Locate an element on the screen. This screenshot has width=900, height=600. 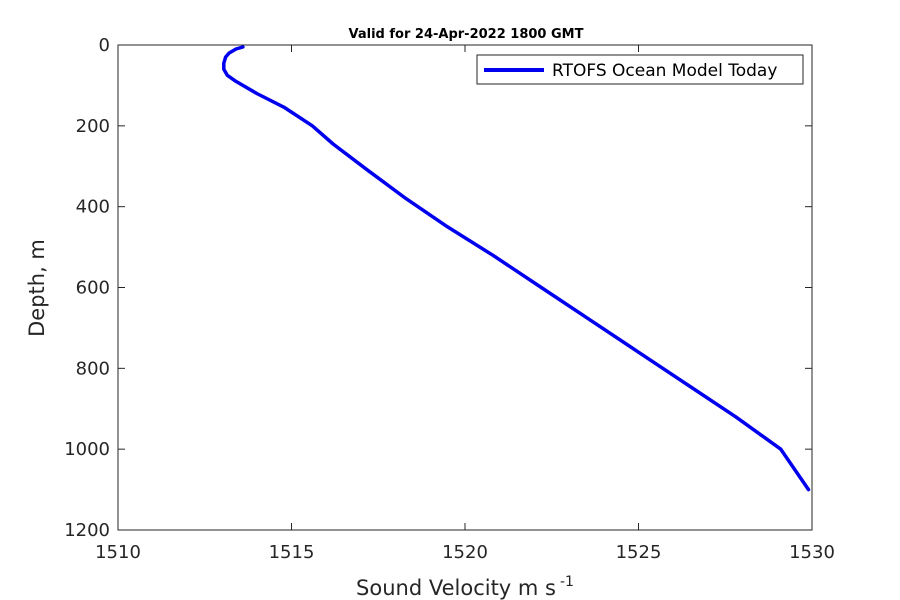
y-tick-label: 0 is located at coordinates (104, 45).